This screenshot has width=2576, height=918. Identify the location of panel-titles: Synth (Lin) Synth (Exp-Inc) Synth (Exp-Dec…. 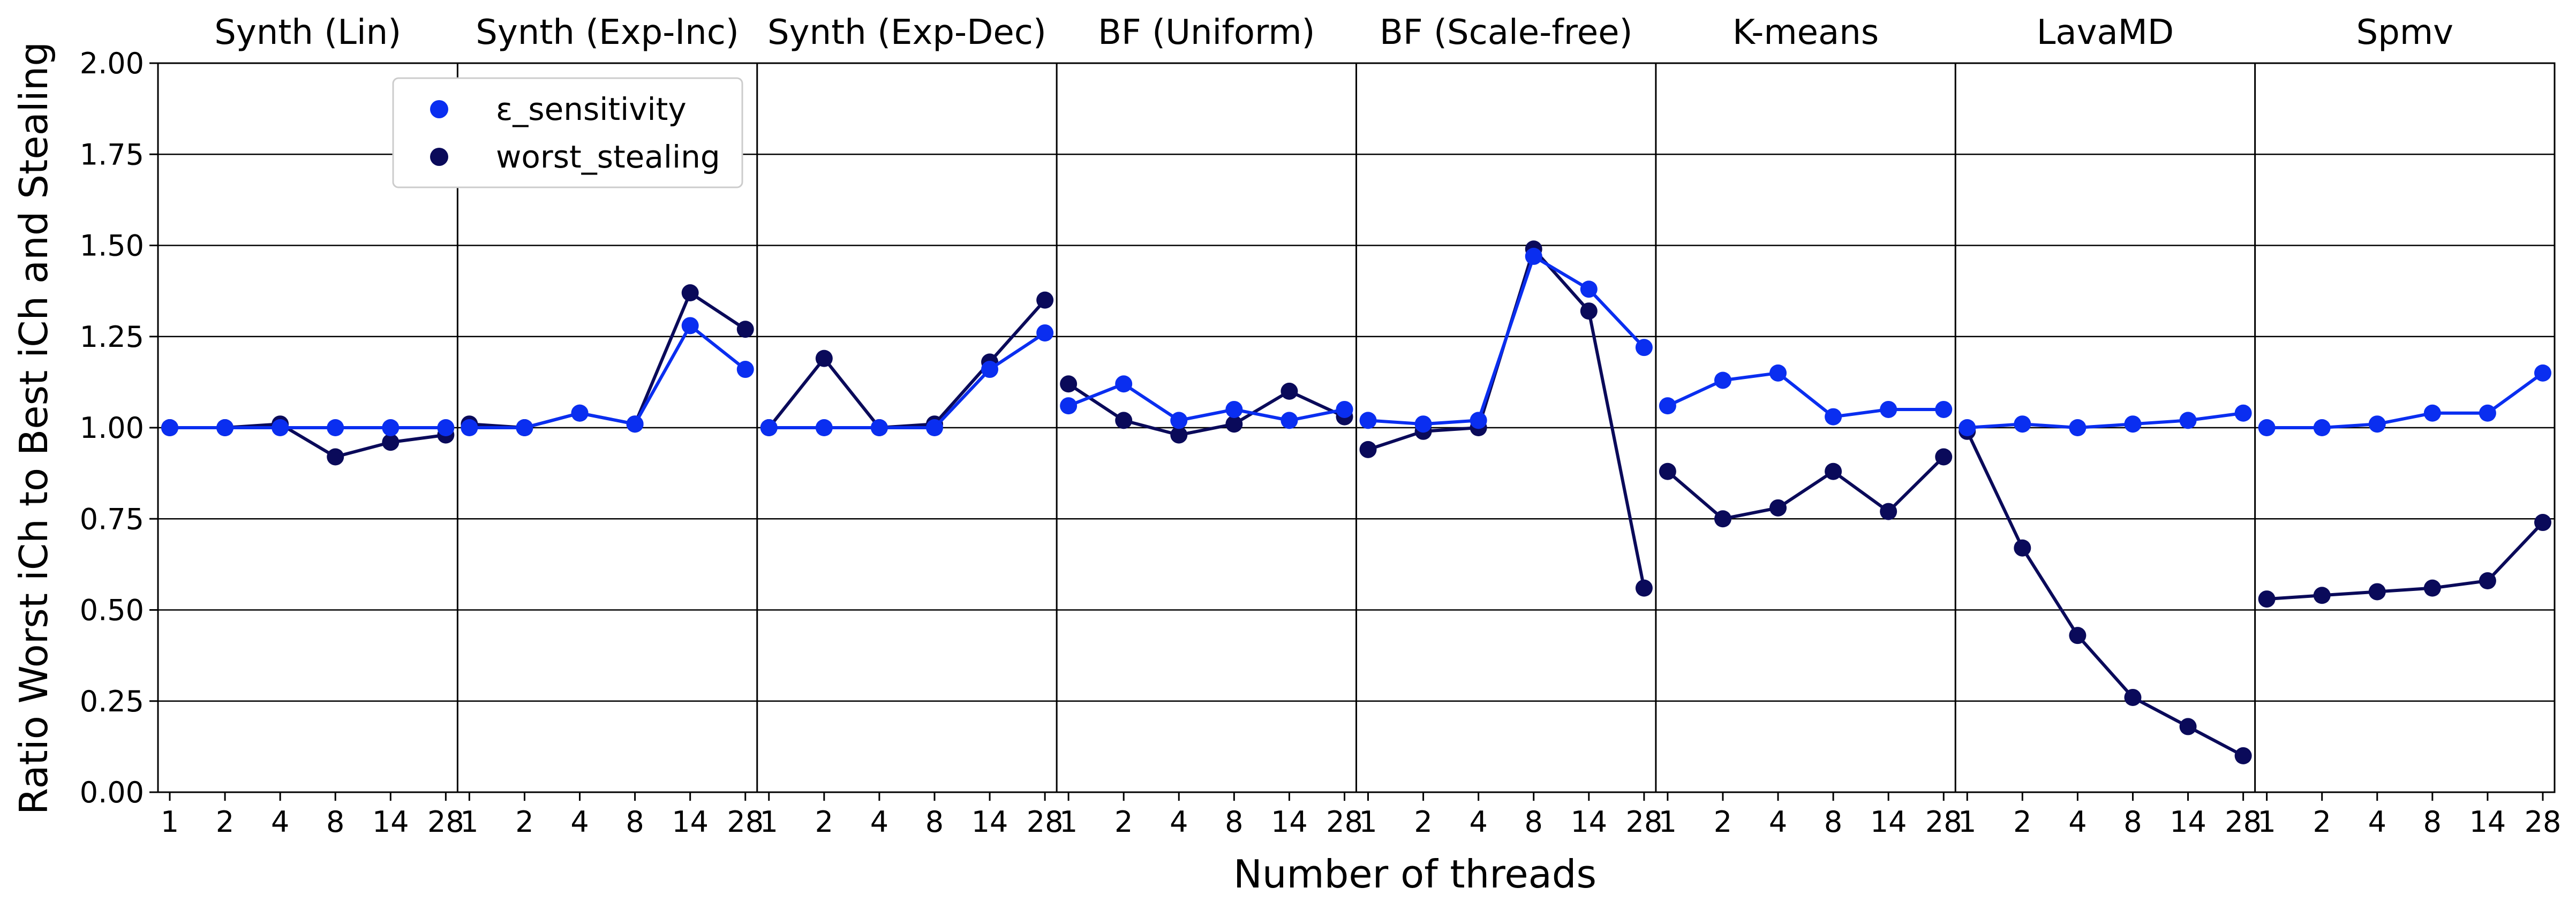
(1333, 32).